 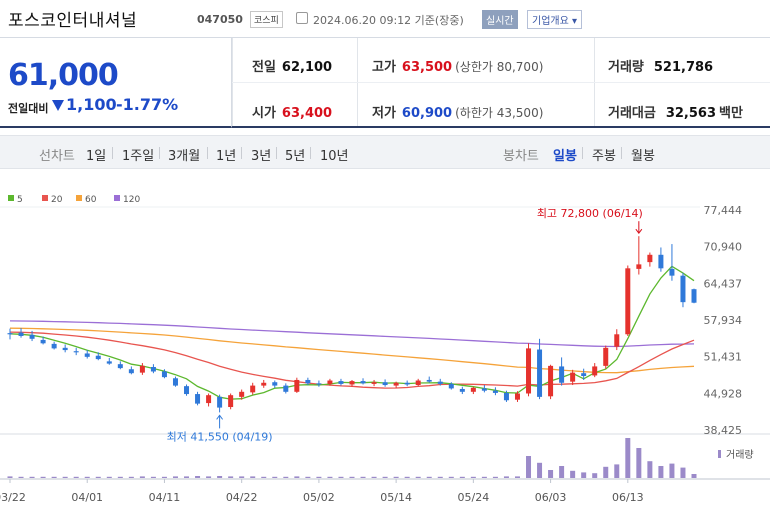 What do you see at coordinates (388, 20) in the screenshot?
I see `timestamp: 2024.06.20 09:12 기준(장중)` at bounding box center [388, 20].